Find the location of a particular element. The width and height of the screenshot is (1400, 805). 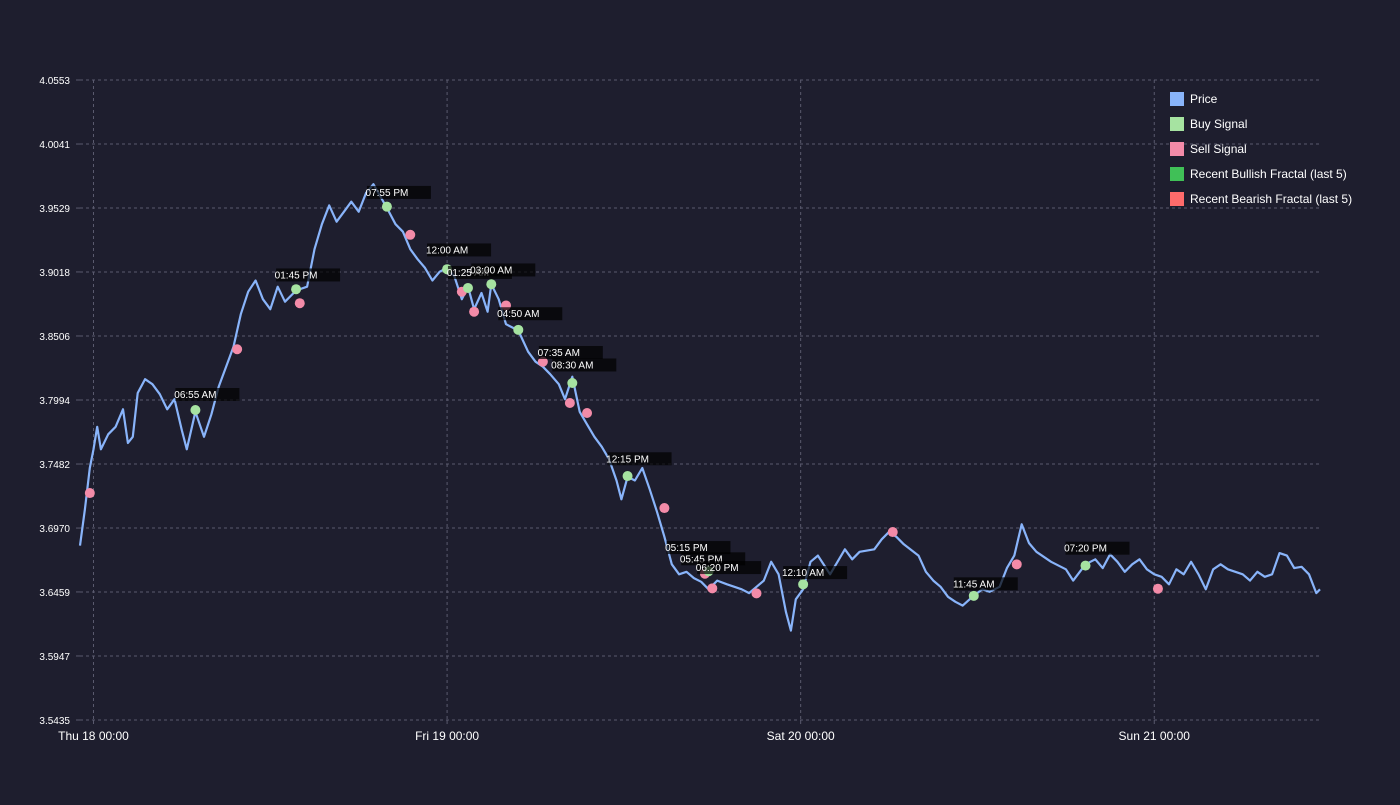

legend-label: Recent Bullish Fractal (last 5) is located at coordinates (1268, 174).